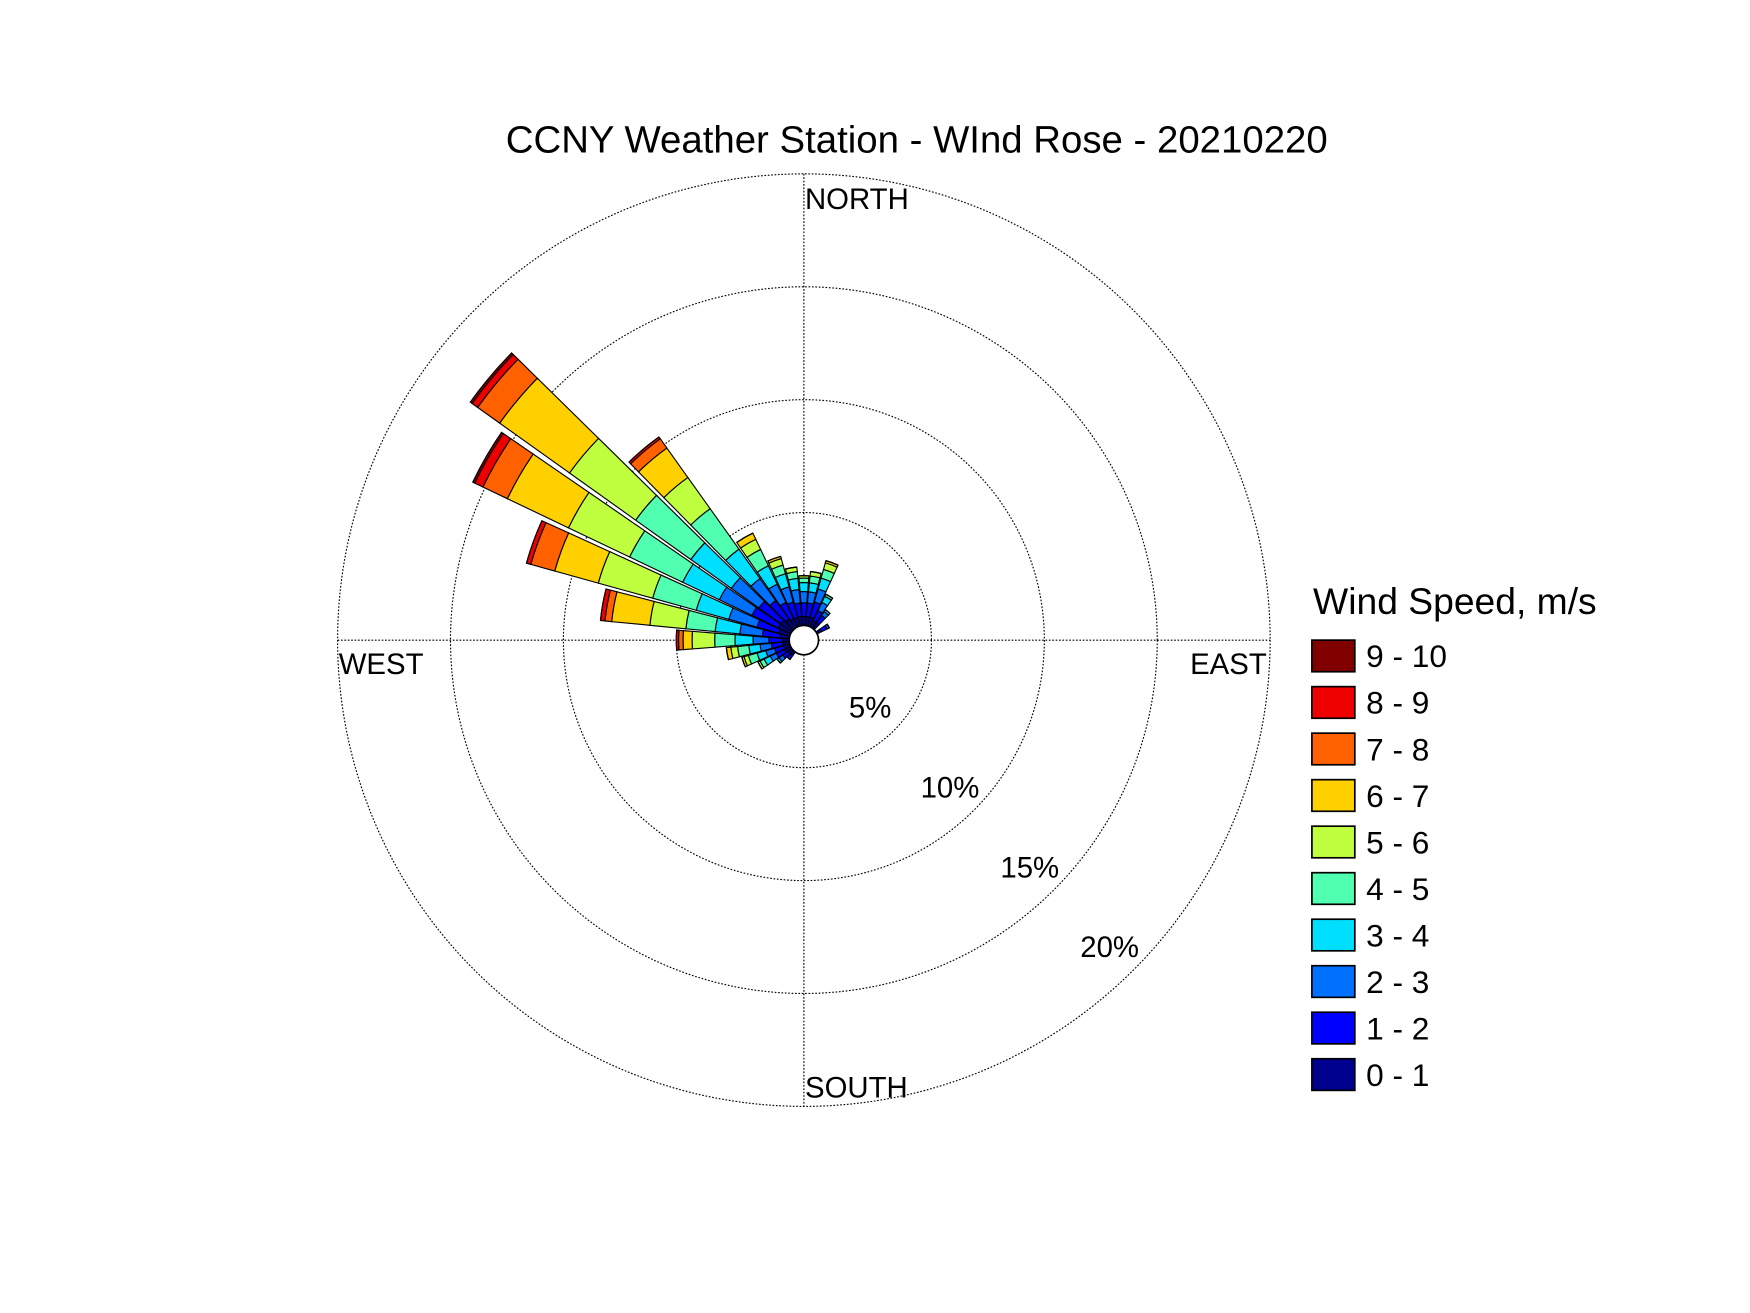  What do you see at coordinates (1406, 656) in the screenshot?
I see `legend-label: 9 - 10` at bounding box center [1406, 656].